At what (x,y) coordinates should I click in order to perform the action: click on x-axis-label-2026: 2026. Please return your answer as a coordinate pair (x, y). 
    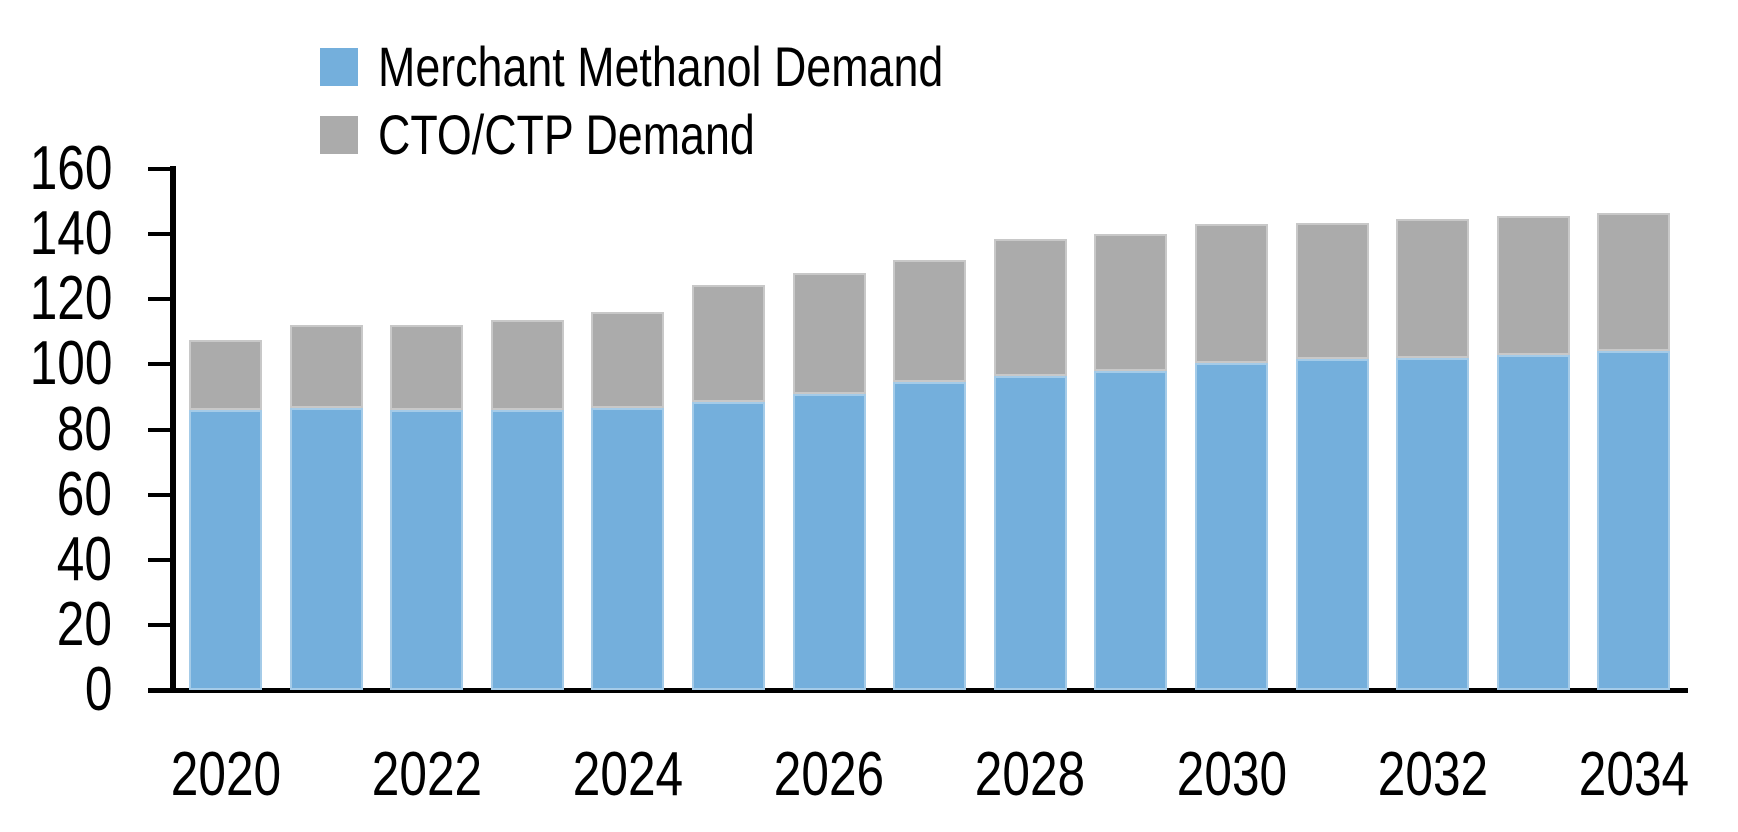
    Looking at the image, I should click on (829, 774).